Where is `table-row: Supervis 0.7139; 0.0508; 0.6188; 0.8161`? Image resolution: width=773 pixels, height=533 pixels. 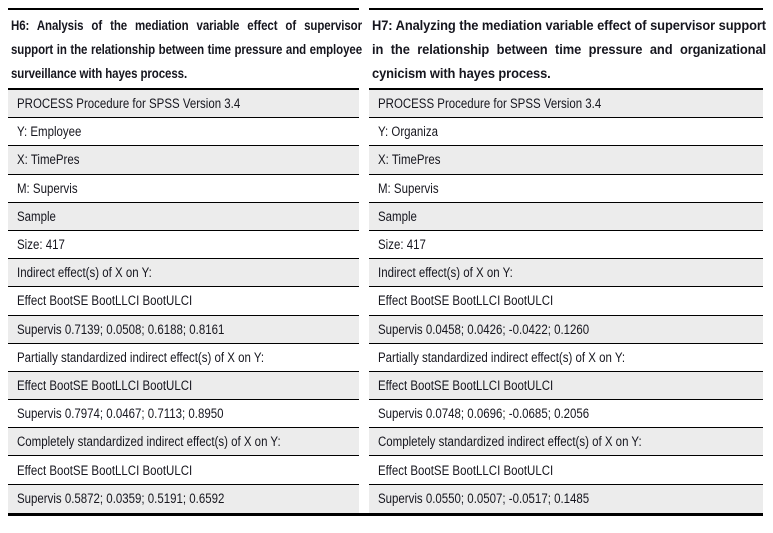 table-row: Supervis 0.7139; 0.0508; 0.6188; 0.8161 is located at coordinates (183, 329).